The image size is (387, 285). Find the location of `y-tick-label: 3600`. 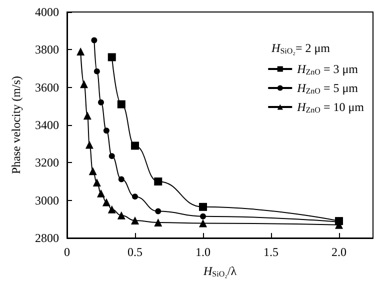

y-tick-label: 3600 is located at coordinates (47, 87).